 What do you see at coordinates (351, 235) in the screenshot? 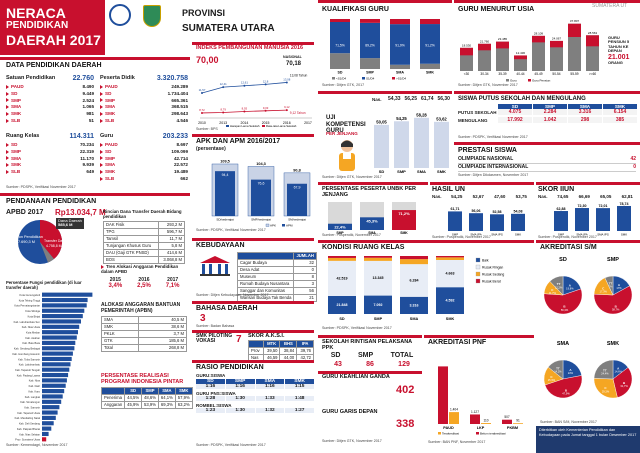
I see `unbk-source: Sumber: Puspendik, November 2017` at bounding box center [351, 235].